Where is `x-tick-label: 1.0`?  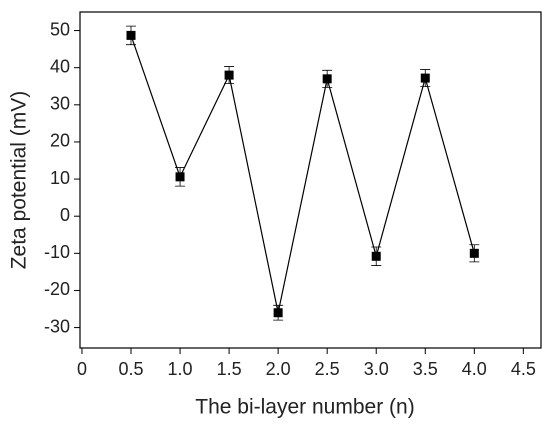 x-tick-label: 1.0 is located at coordinates (180, 369).